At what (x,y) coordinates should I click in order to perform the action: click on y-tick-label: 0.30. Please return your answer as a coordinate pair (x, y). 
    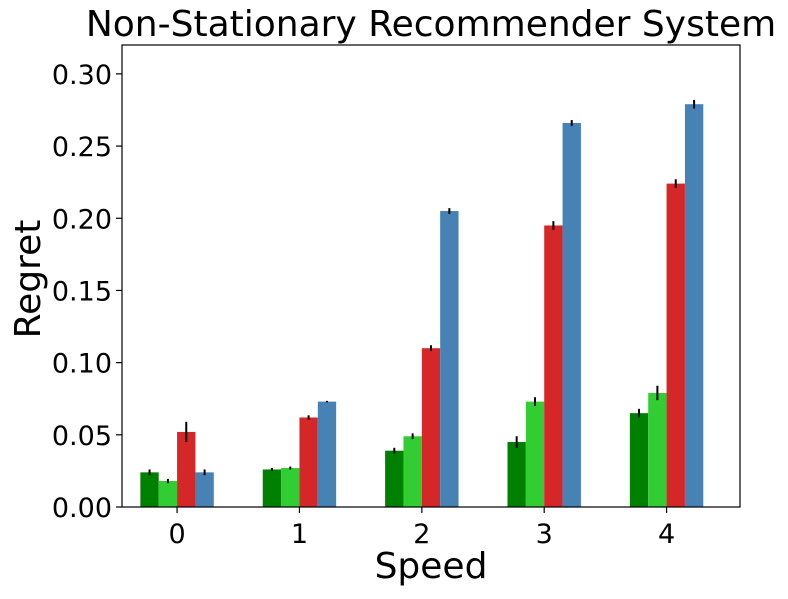
    Looking at the image, I should click on (82, 75).